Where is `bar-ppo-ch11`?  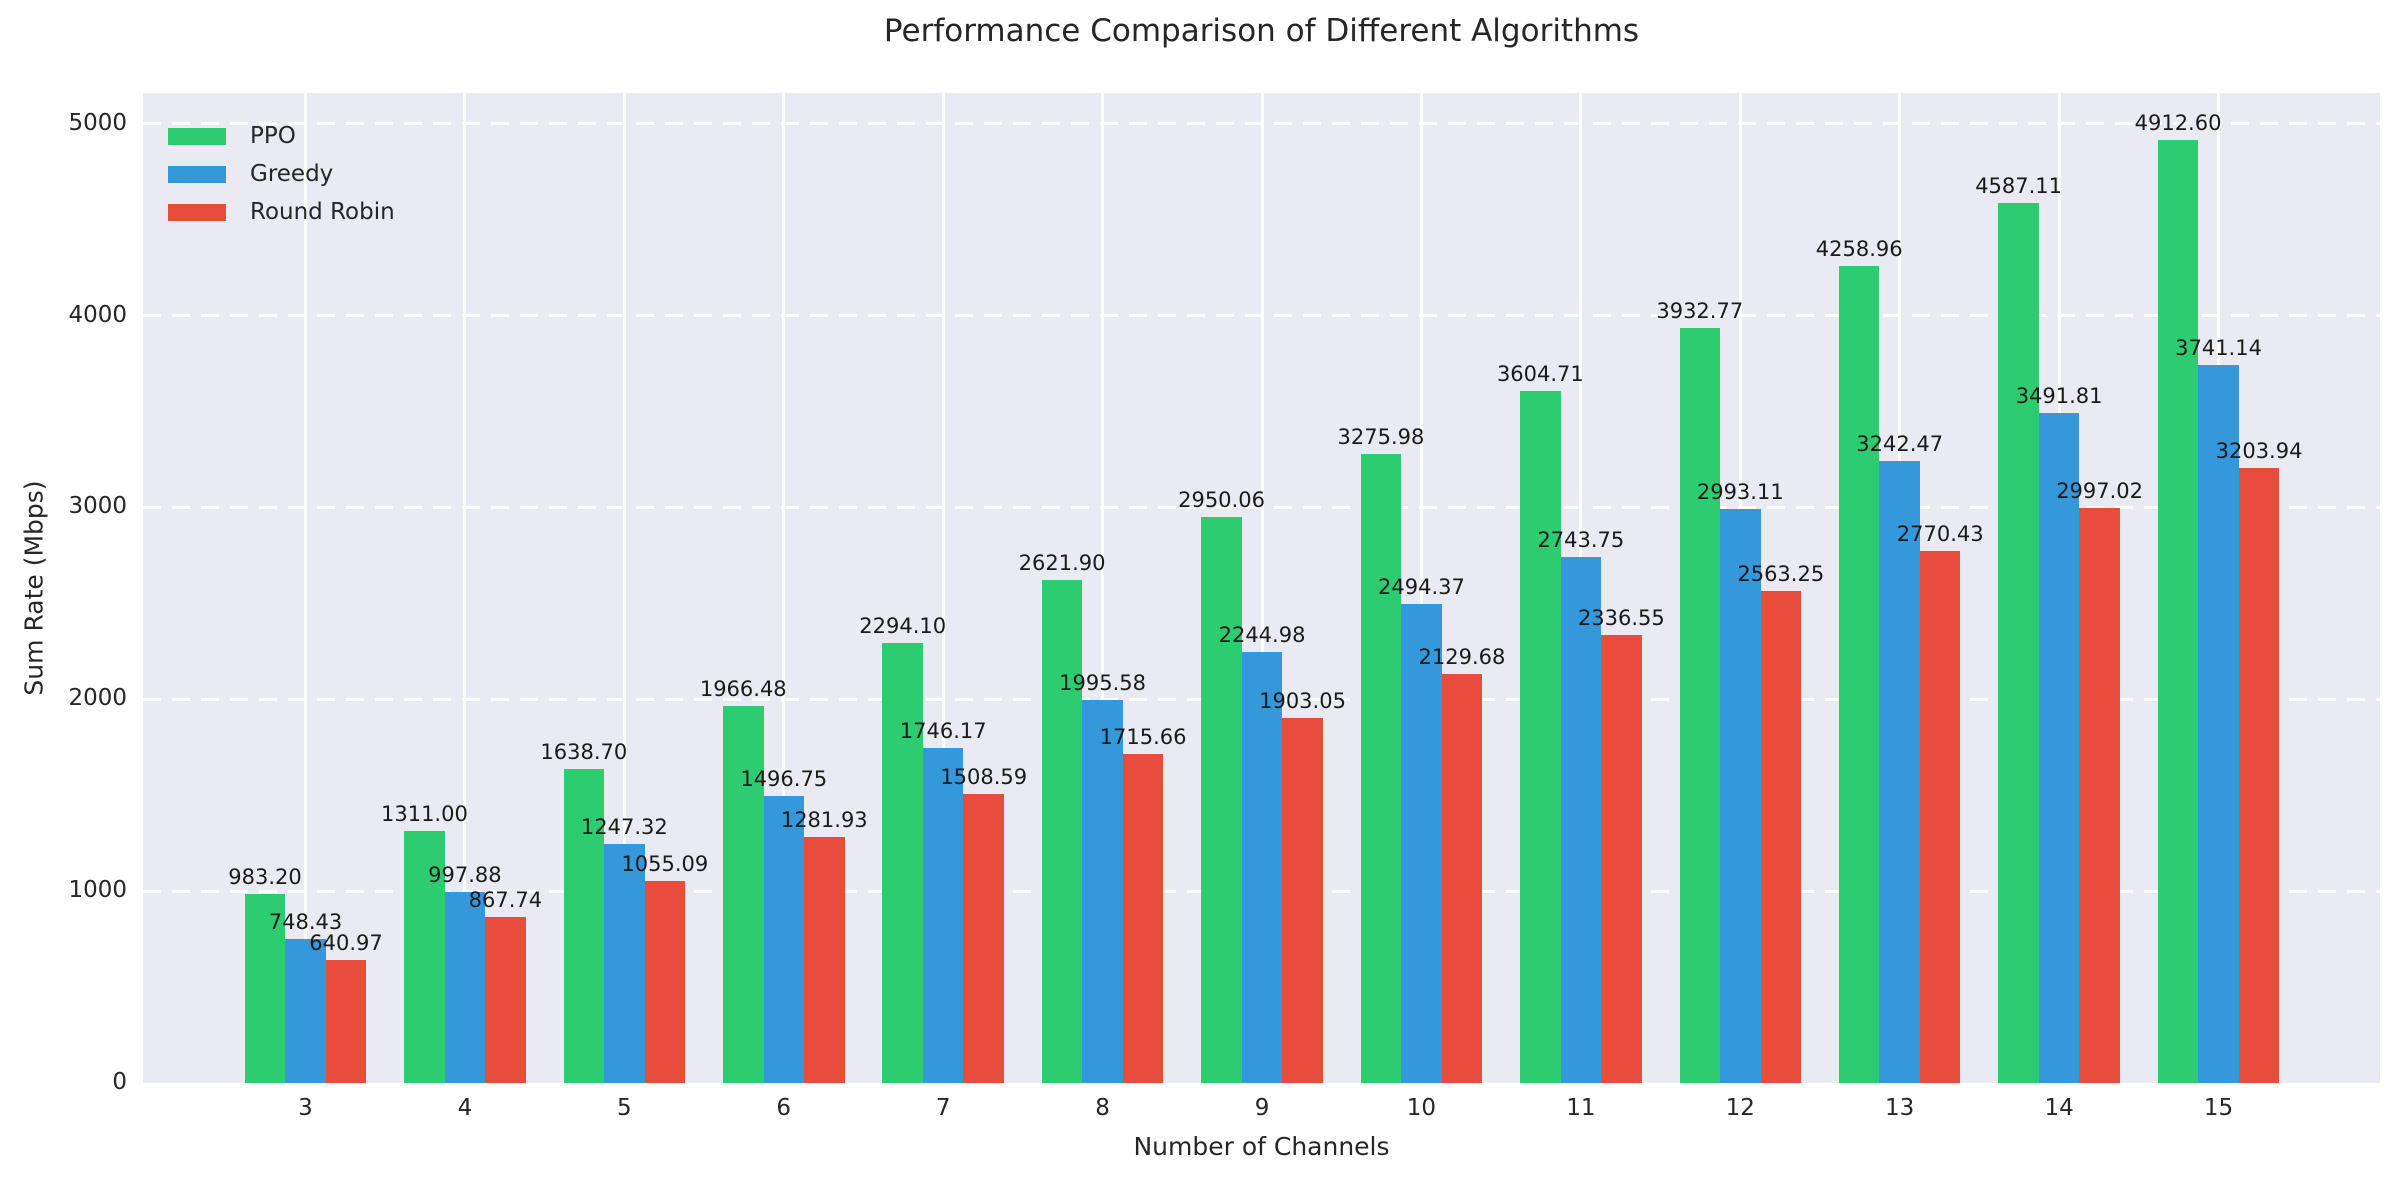 bar-ppo-ch11 is located at coordinates (1540, 737).